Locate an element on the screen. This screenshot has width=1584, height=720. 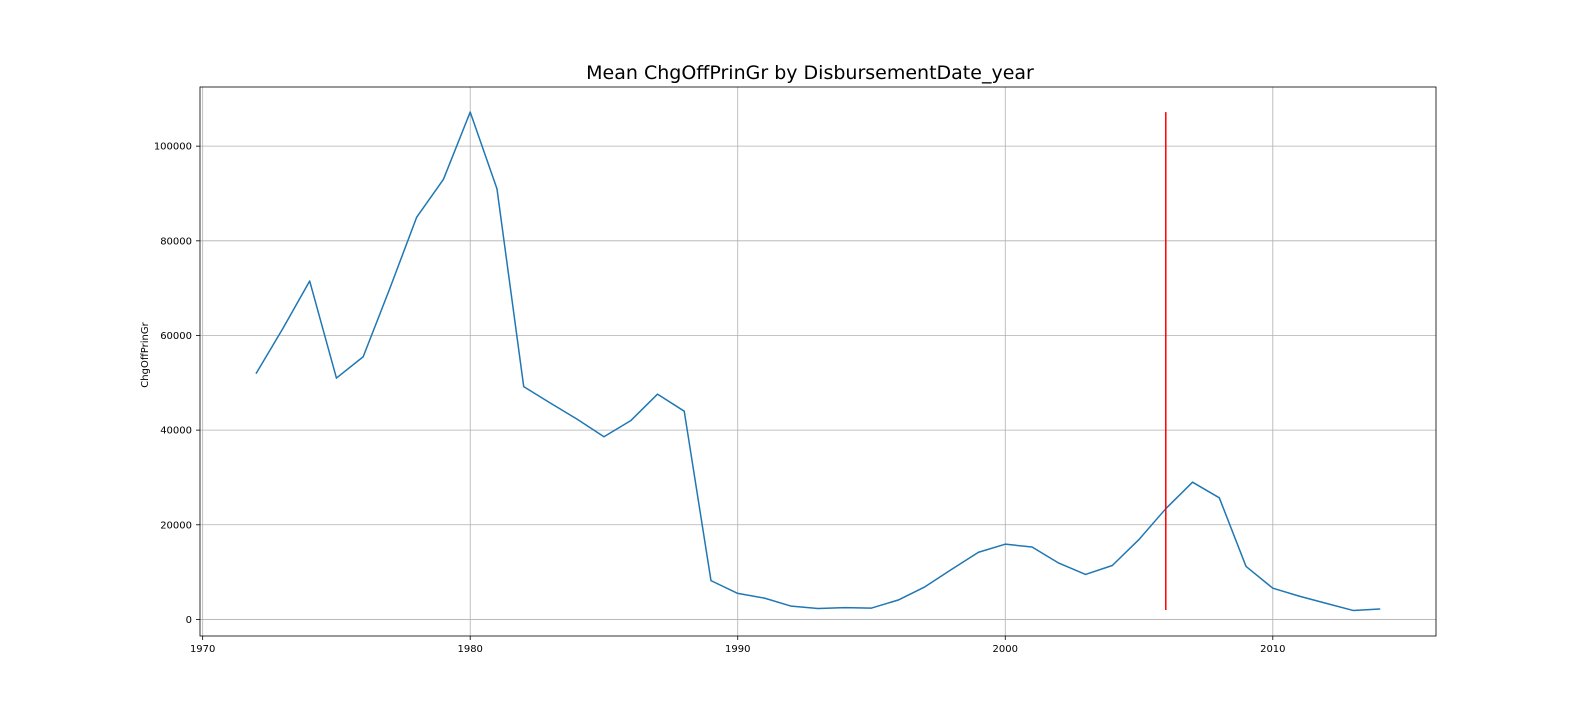
y-tick-label: 40000 is located at coordinates (176, 431).